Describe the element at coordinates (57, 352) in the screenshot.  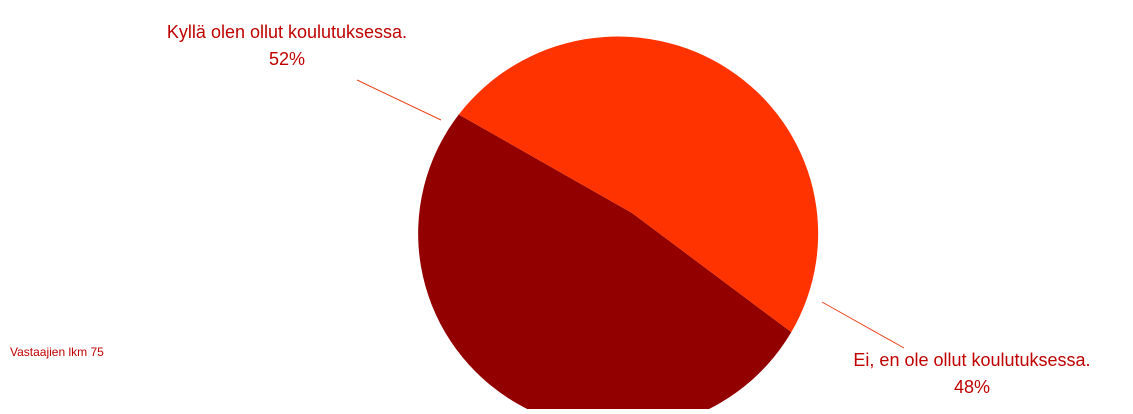
I see `respondent-count-note: Vastaajien lkm 75` at that location.